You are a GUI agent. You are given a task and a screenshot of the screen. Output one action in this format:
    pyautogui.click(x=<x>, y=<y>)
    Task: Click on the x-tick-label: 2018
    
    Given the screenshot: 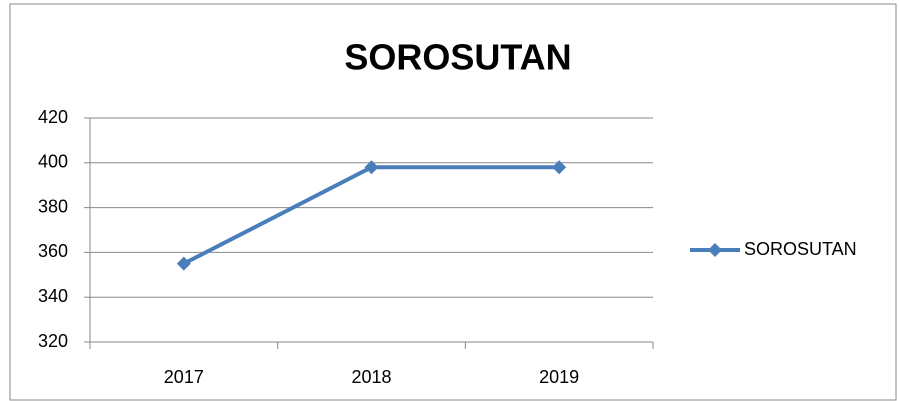 What is the action you would take?
    pyautogui.click(x=371, y=377)
    